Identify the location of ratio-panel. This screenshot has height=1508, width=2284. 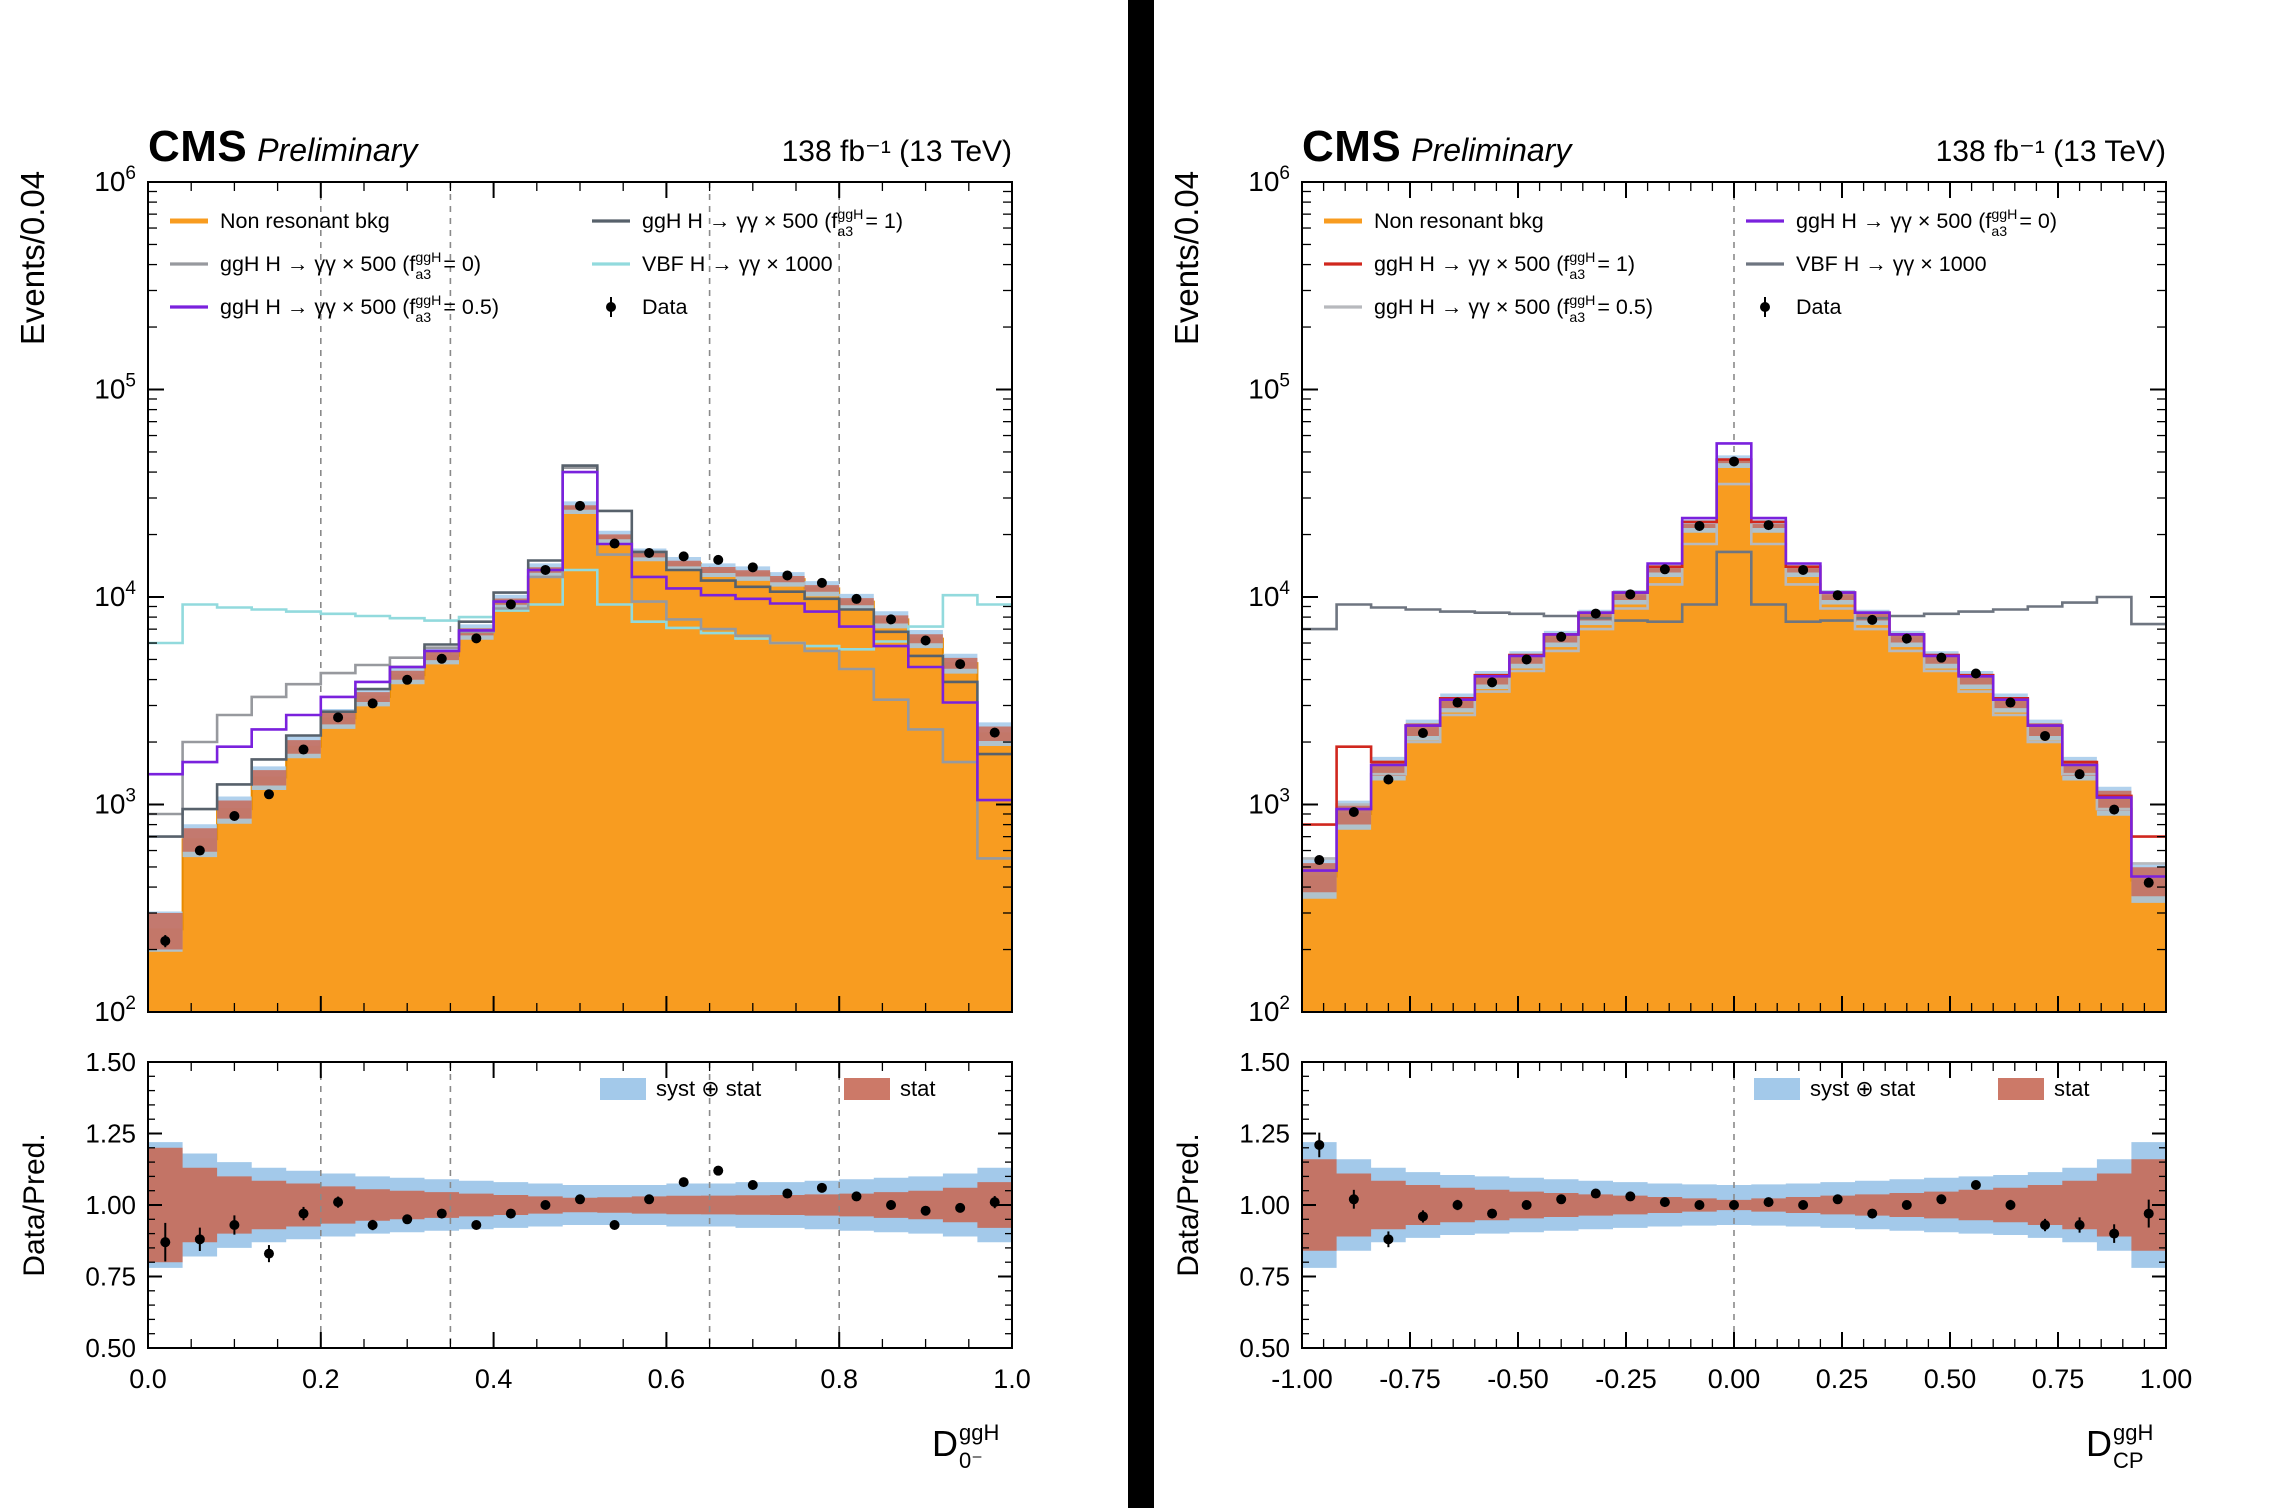
(580, 1205).